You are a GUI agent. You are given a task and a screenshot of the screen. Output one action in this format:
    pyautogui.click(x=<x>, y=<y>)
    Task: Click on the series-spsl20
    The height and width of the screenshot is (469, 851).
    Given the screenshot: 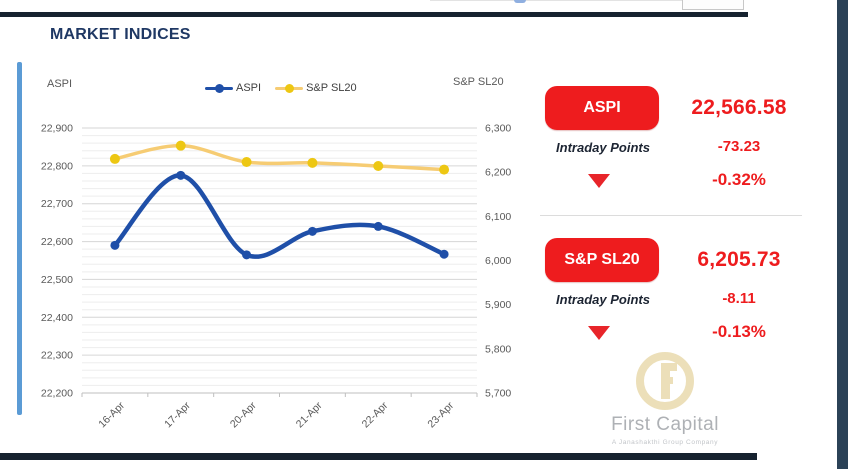 What is the action you would take?
    pyautogui.click(x=279, y=157)
    